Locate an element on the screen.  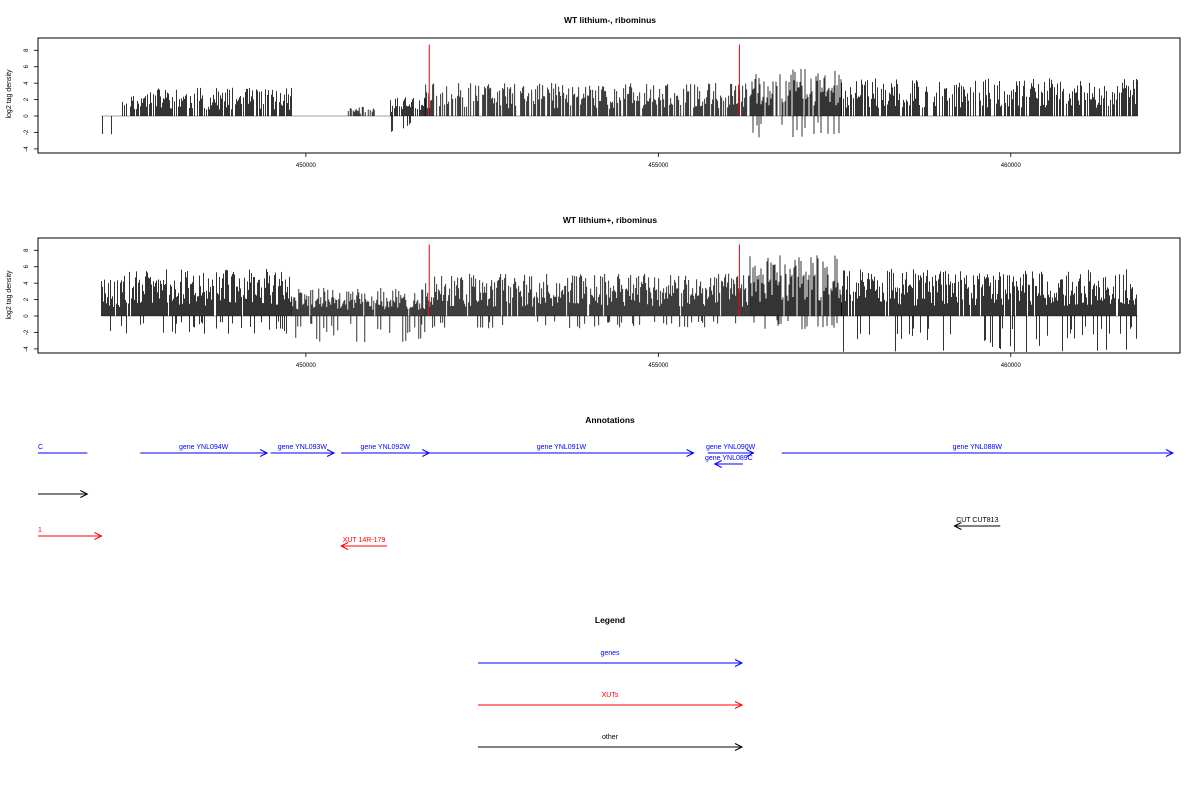
annotation-label: gene YNL090W is located at coordinates (731, 447).